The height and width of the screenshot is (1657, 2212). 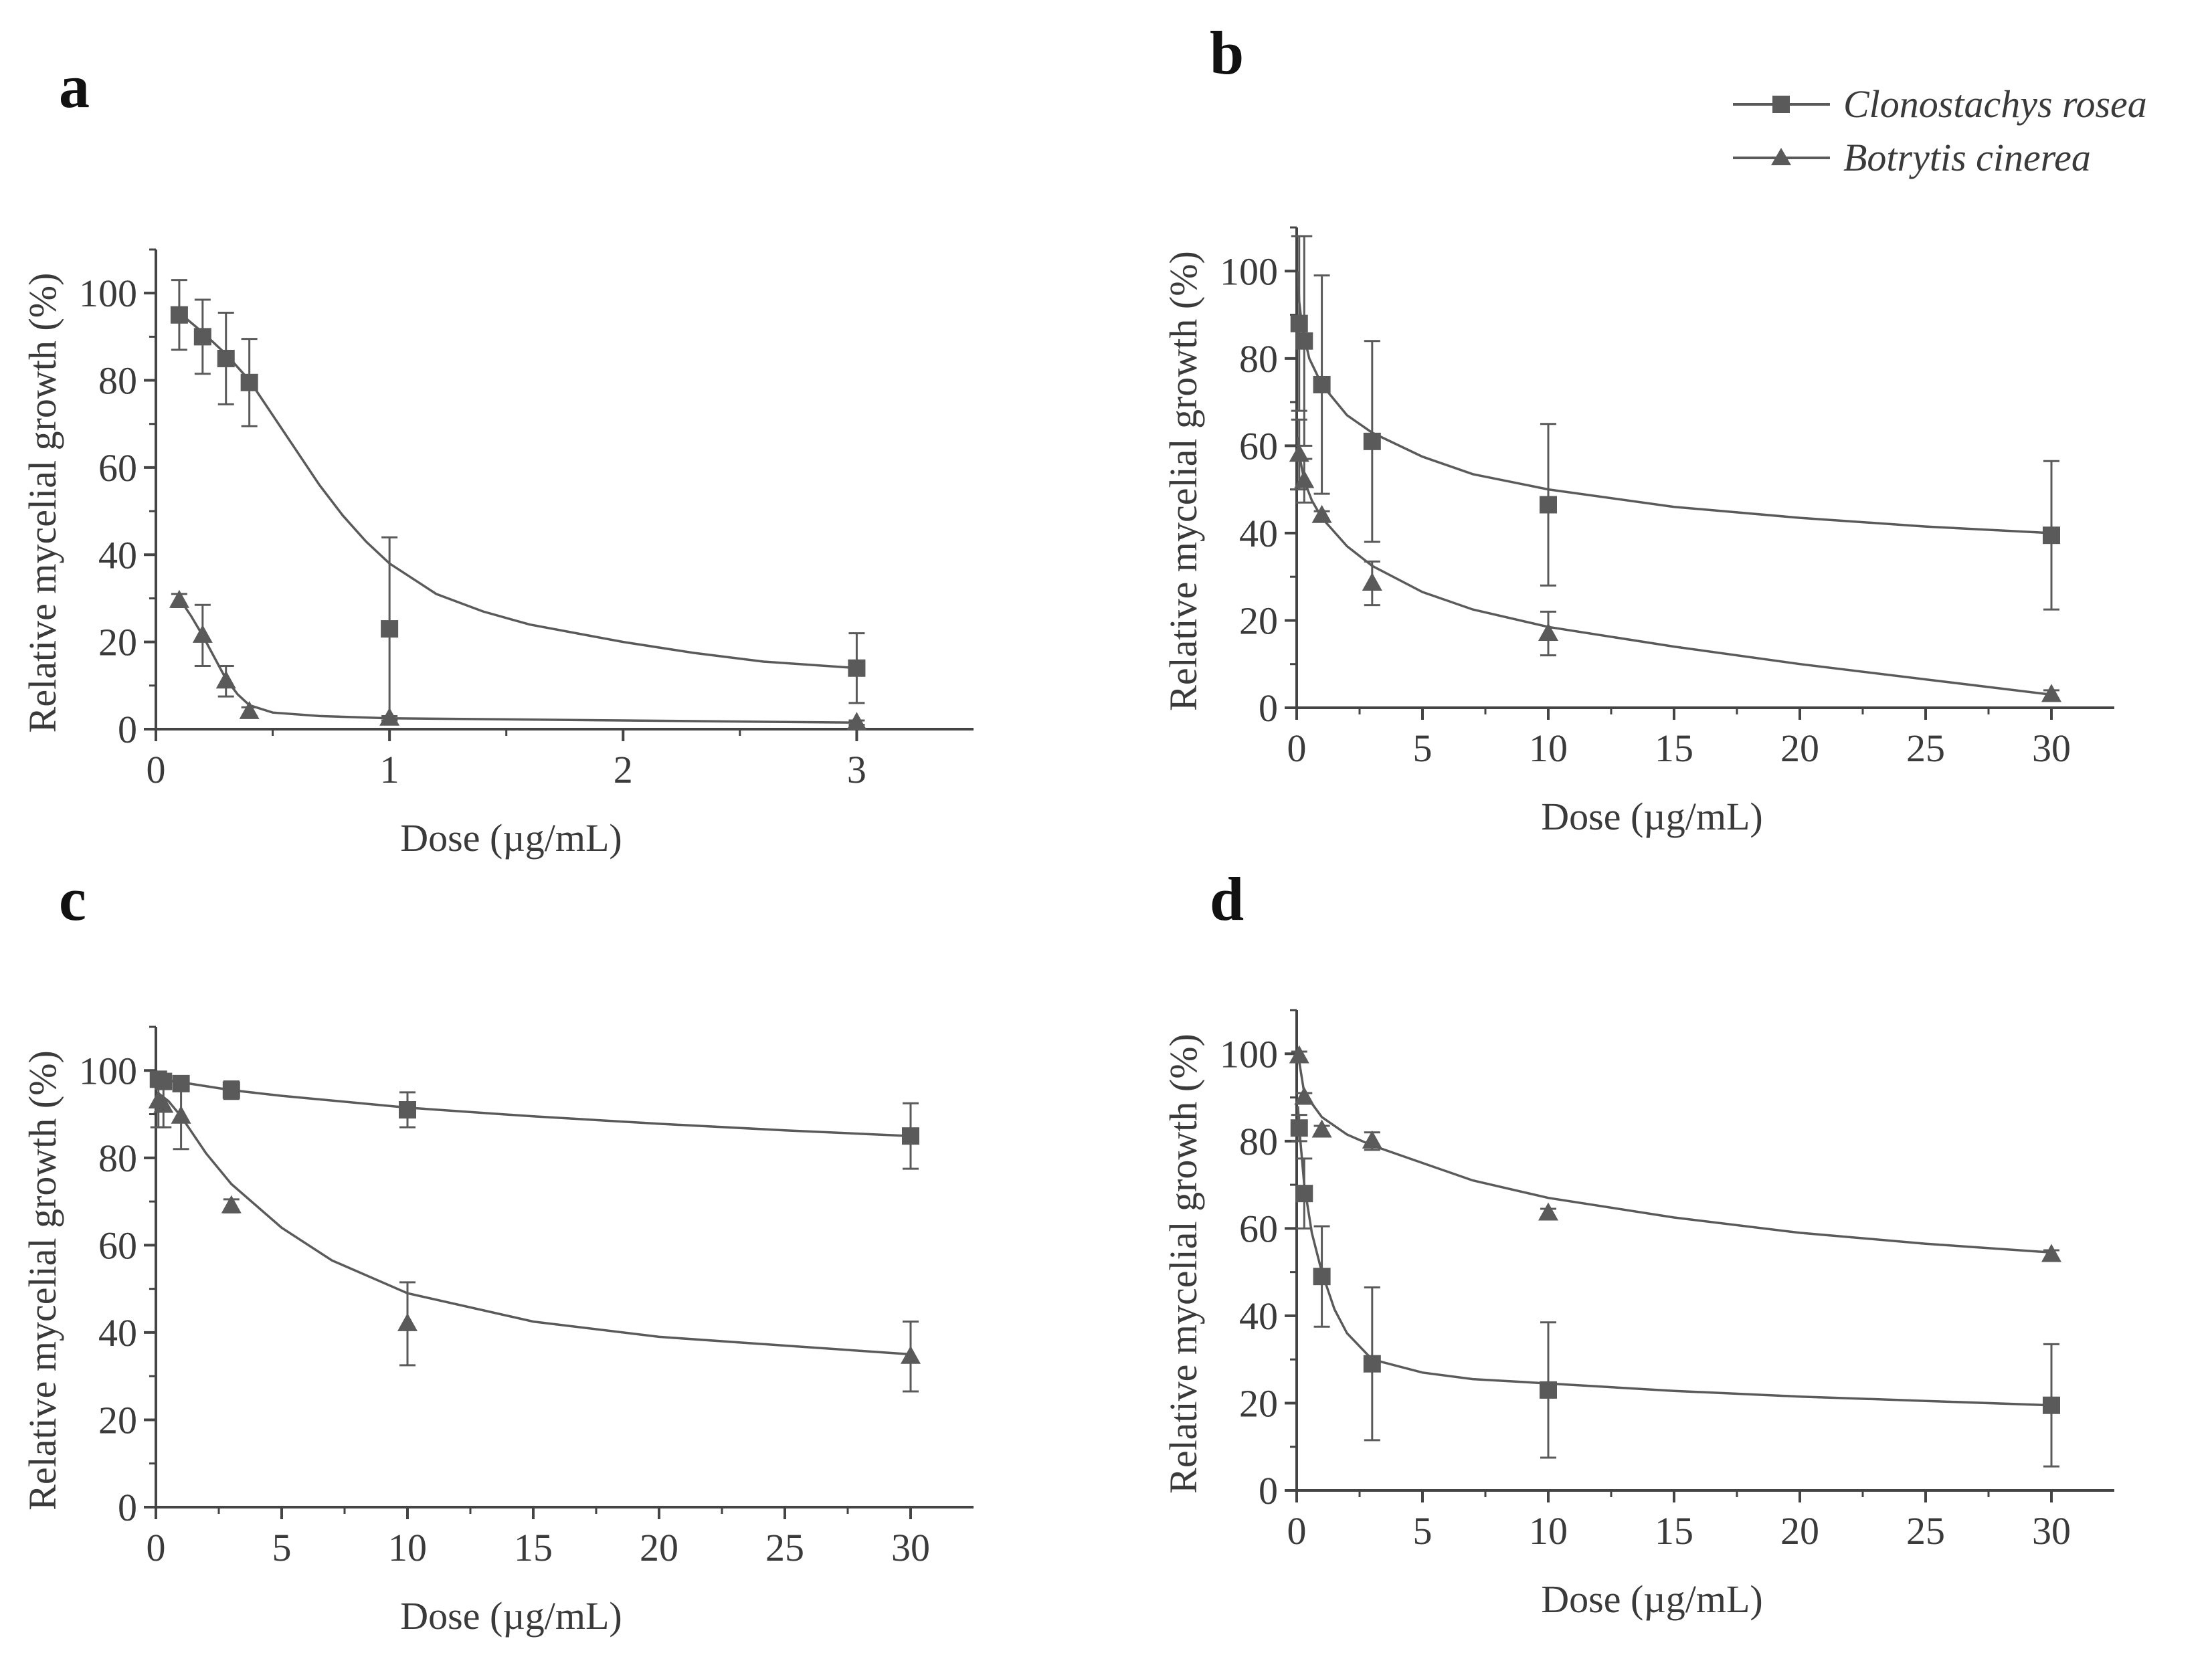 I want to click on legend-marker-triangle, so click(x=1781, y=156).